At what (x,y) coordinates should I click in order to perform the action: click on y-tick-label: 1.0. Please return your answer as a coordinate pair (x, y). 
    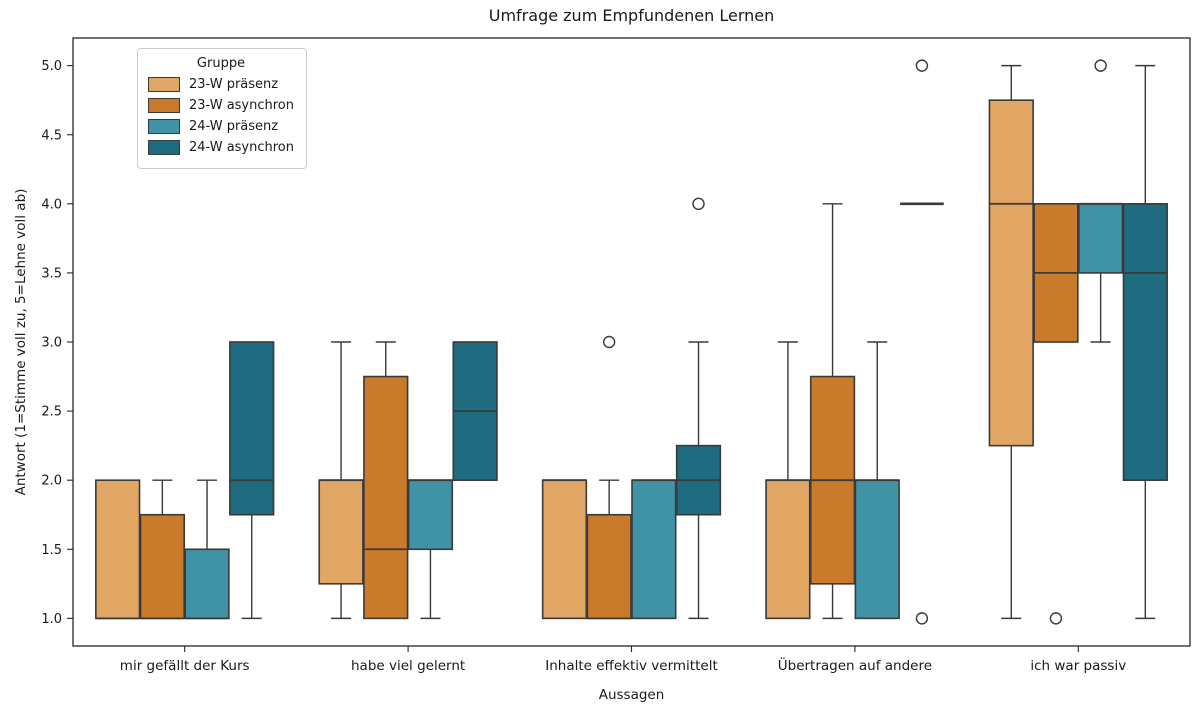
    Looking at the image, I should click on (51, 619).